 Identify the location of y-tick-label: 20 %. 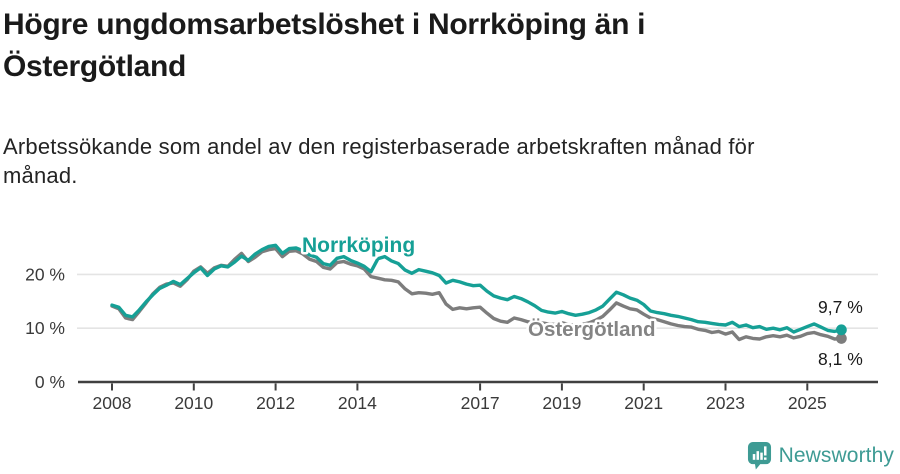
(45, 274).